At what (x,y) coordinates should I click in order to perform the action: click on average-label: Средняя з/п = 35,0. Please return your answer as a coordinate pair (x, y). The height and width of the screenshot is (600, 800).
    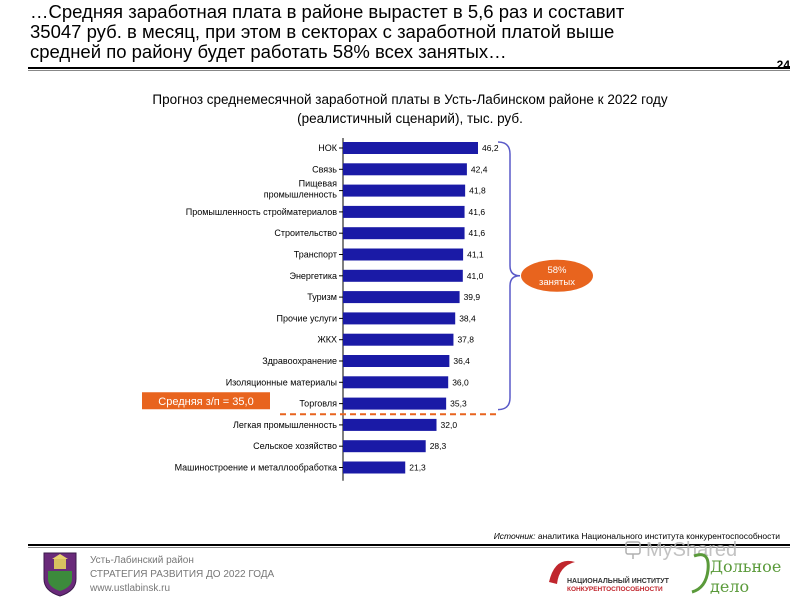
    Looking at the image, I should click on (205, 402).